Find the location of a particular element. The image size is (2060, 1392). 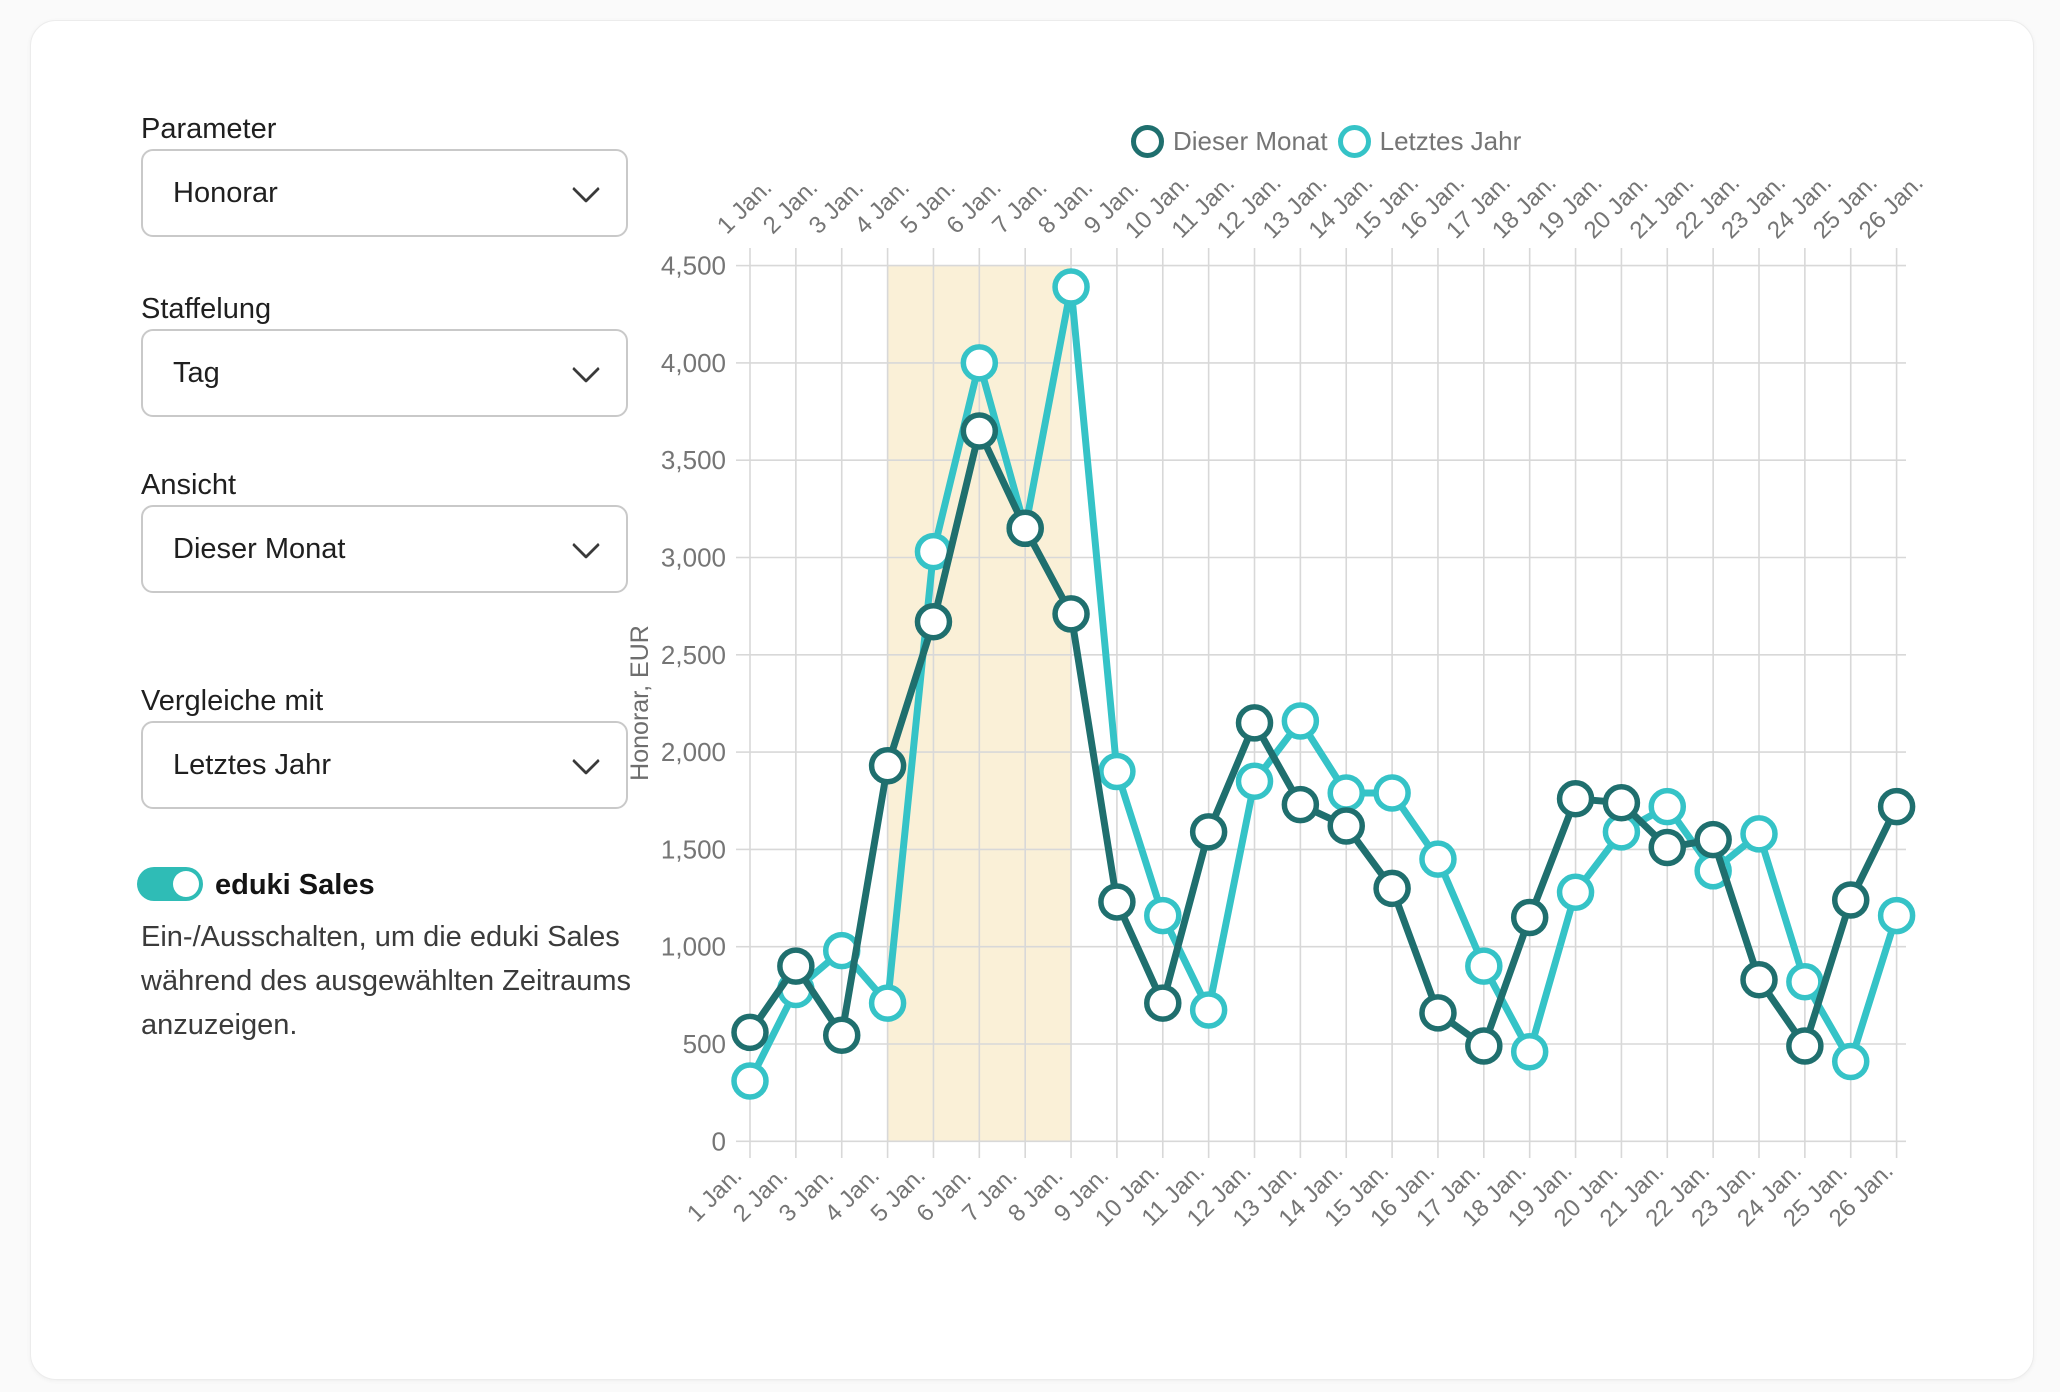

y-axis-title: Honorar, EUR is located at coordinates (640, 703).